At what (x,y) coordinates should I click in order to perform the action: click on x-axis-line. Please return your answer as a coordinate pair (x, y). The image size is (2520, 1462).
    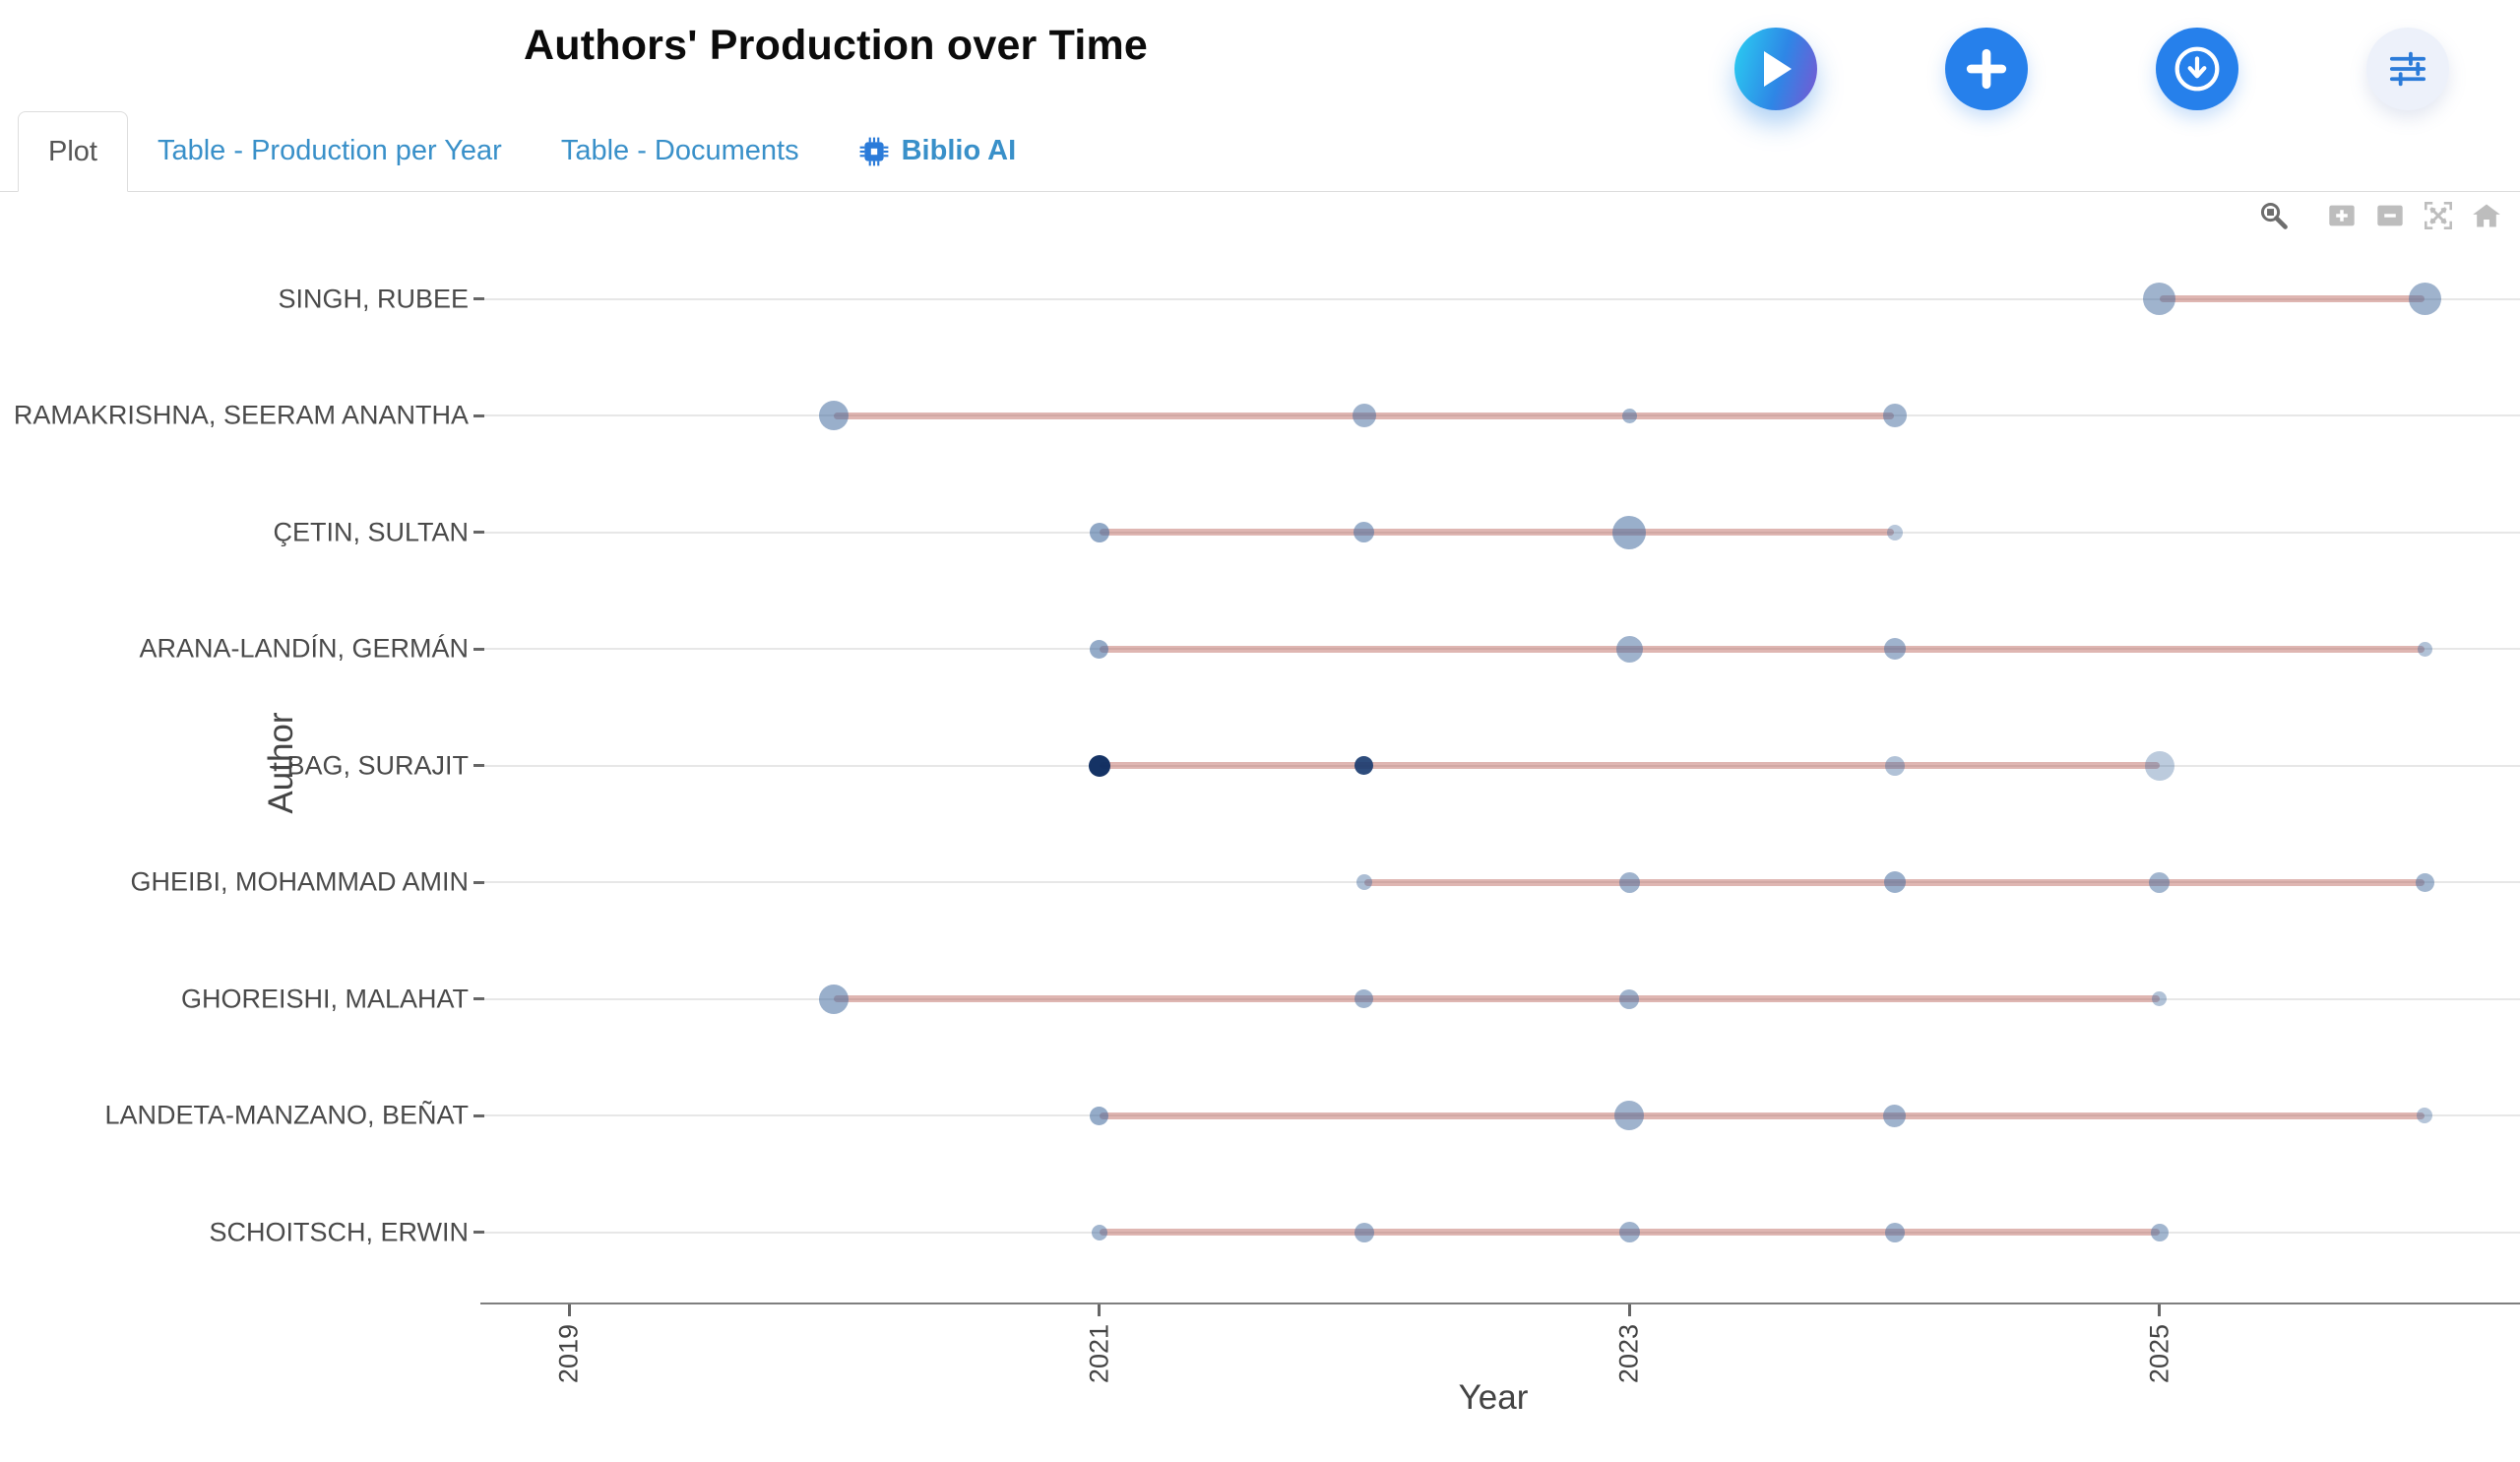
    Looking at the image, I should click on (1500, 1303).